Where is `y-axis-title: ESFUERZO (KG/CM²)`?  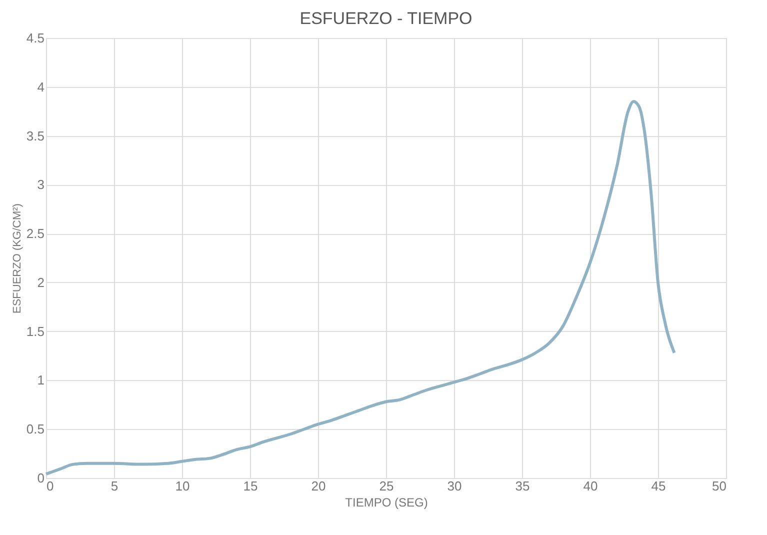
y-axis-title: ESFUERZO (KG/CM²) is located at coordinates (17, 259).